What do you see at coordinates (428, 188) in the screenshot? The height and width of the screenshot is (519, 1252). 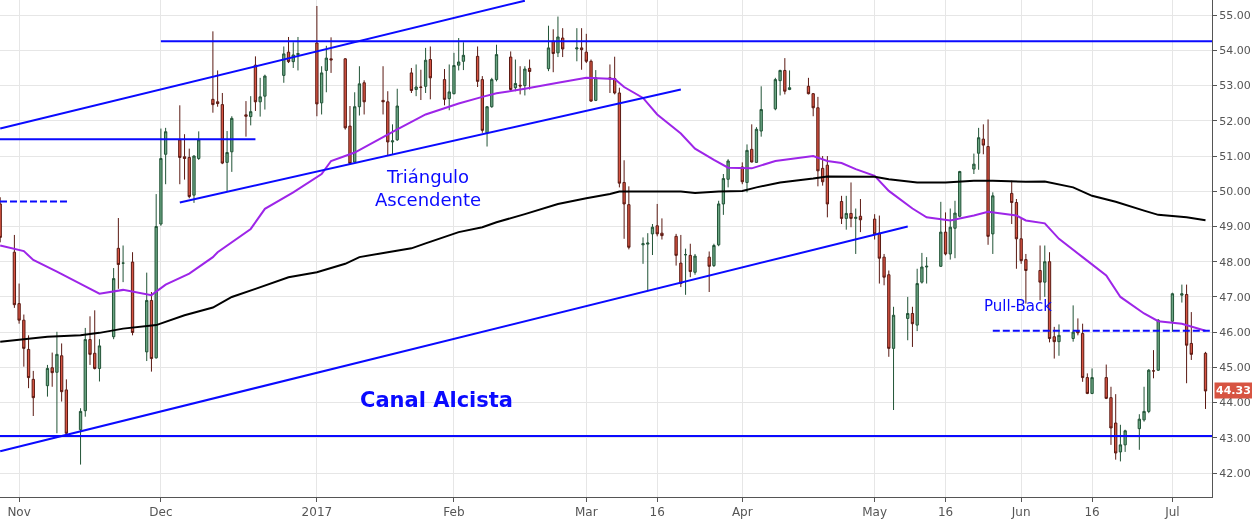 I see `annotation: Triángulo Ascendente` at bounding box center [428, 188].